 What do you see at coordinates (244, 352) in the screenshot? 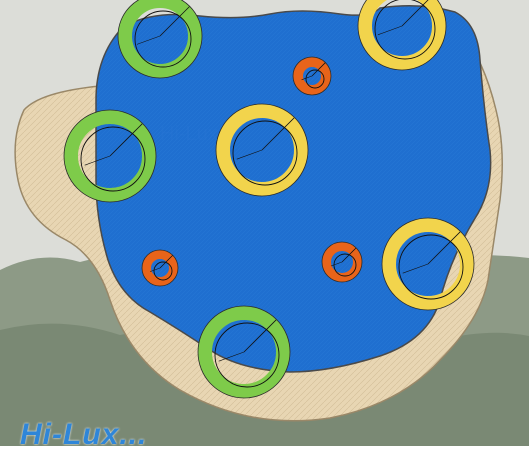
I see `green-ring-bottom` at bounding box center [244, 352].